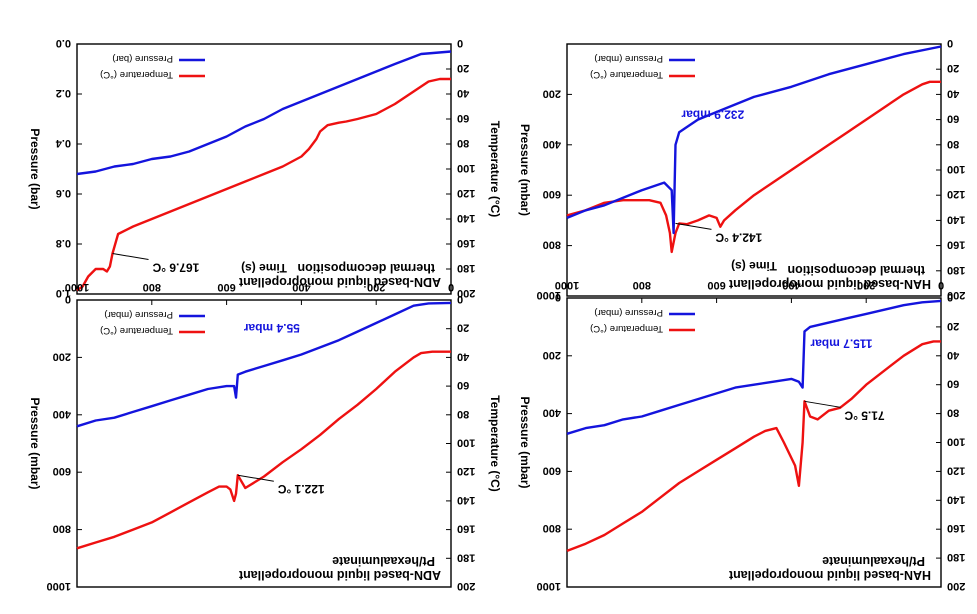 The height and width of the screenshot is (614, 977). I want to click on chart-title: HAN-based liquid monopropellant, so click(829, 575).